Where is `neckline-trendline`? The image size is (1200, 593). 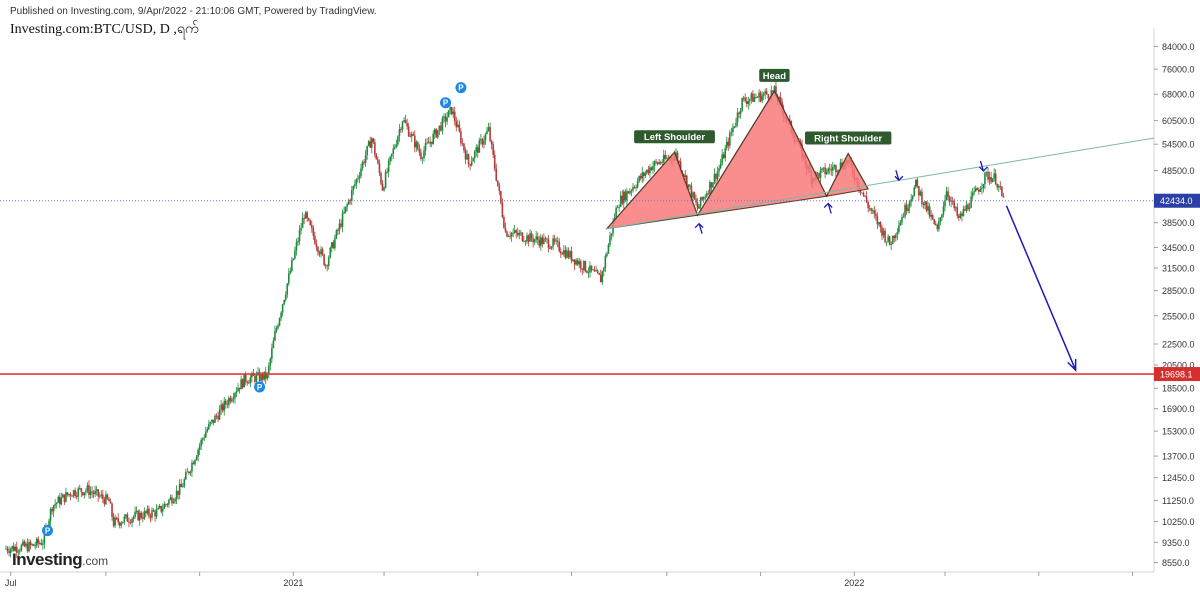 neckline-trendline is located at coordinates (880, 183).